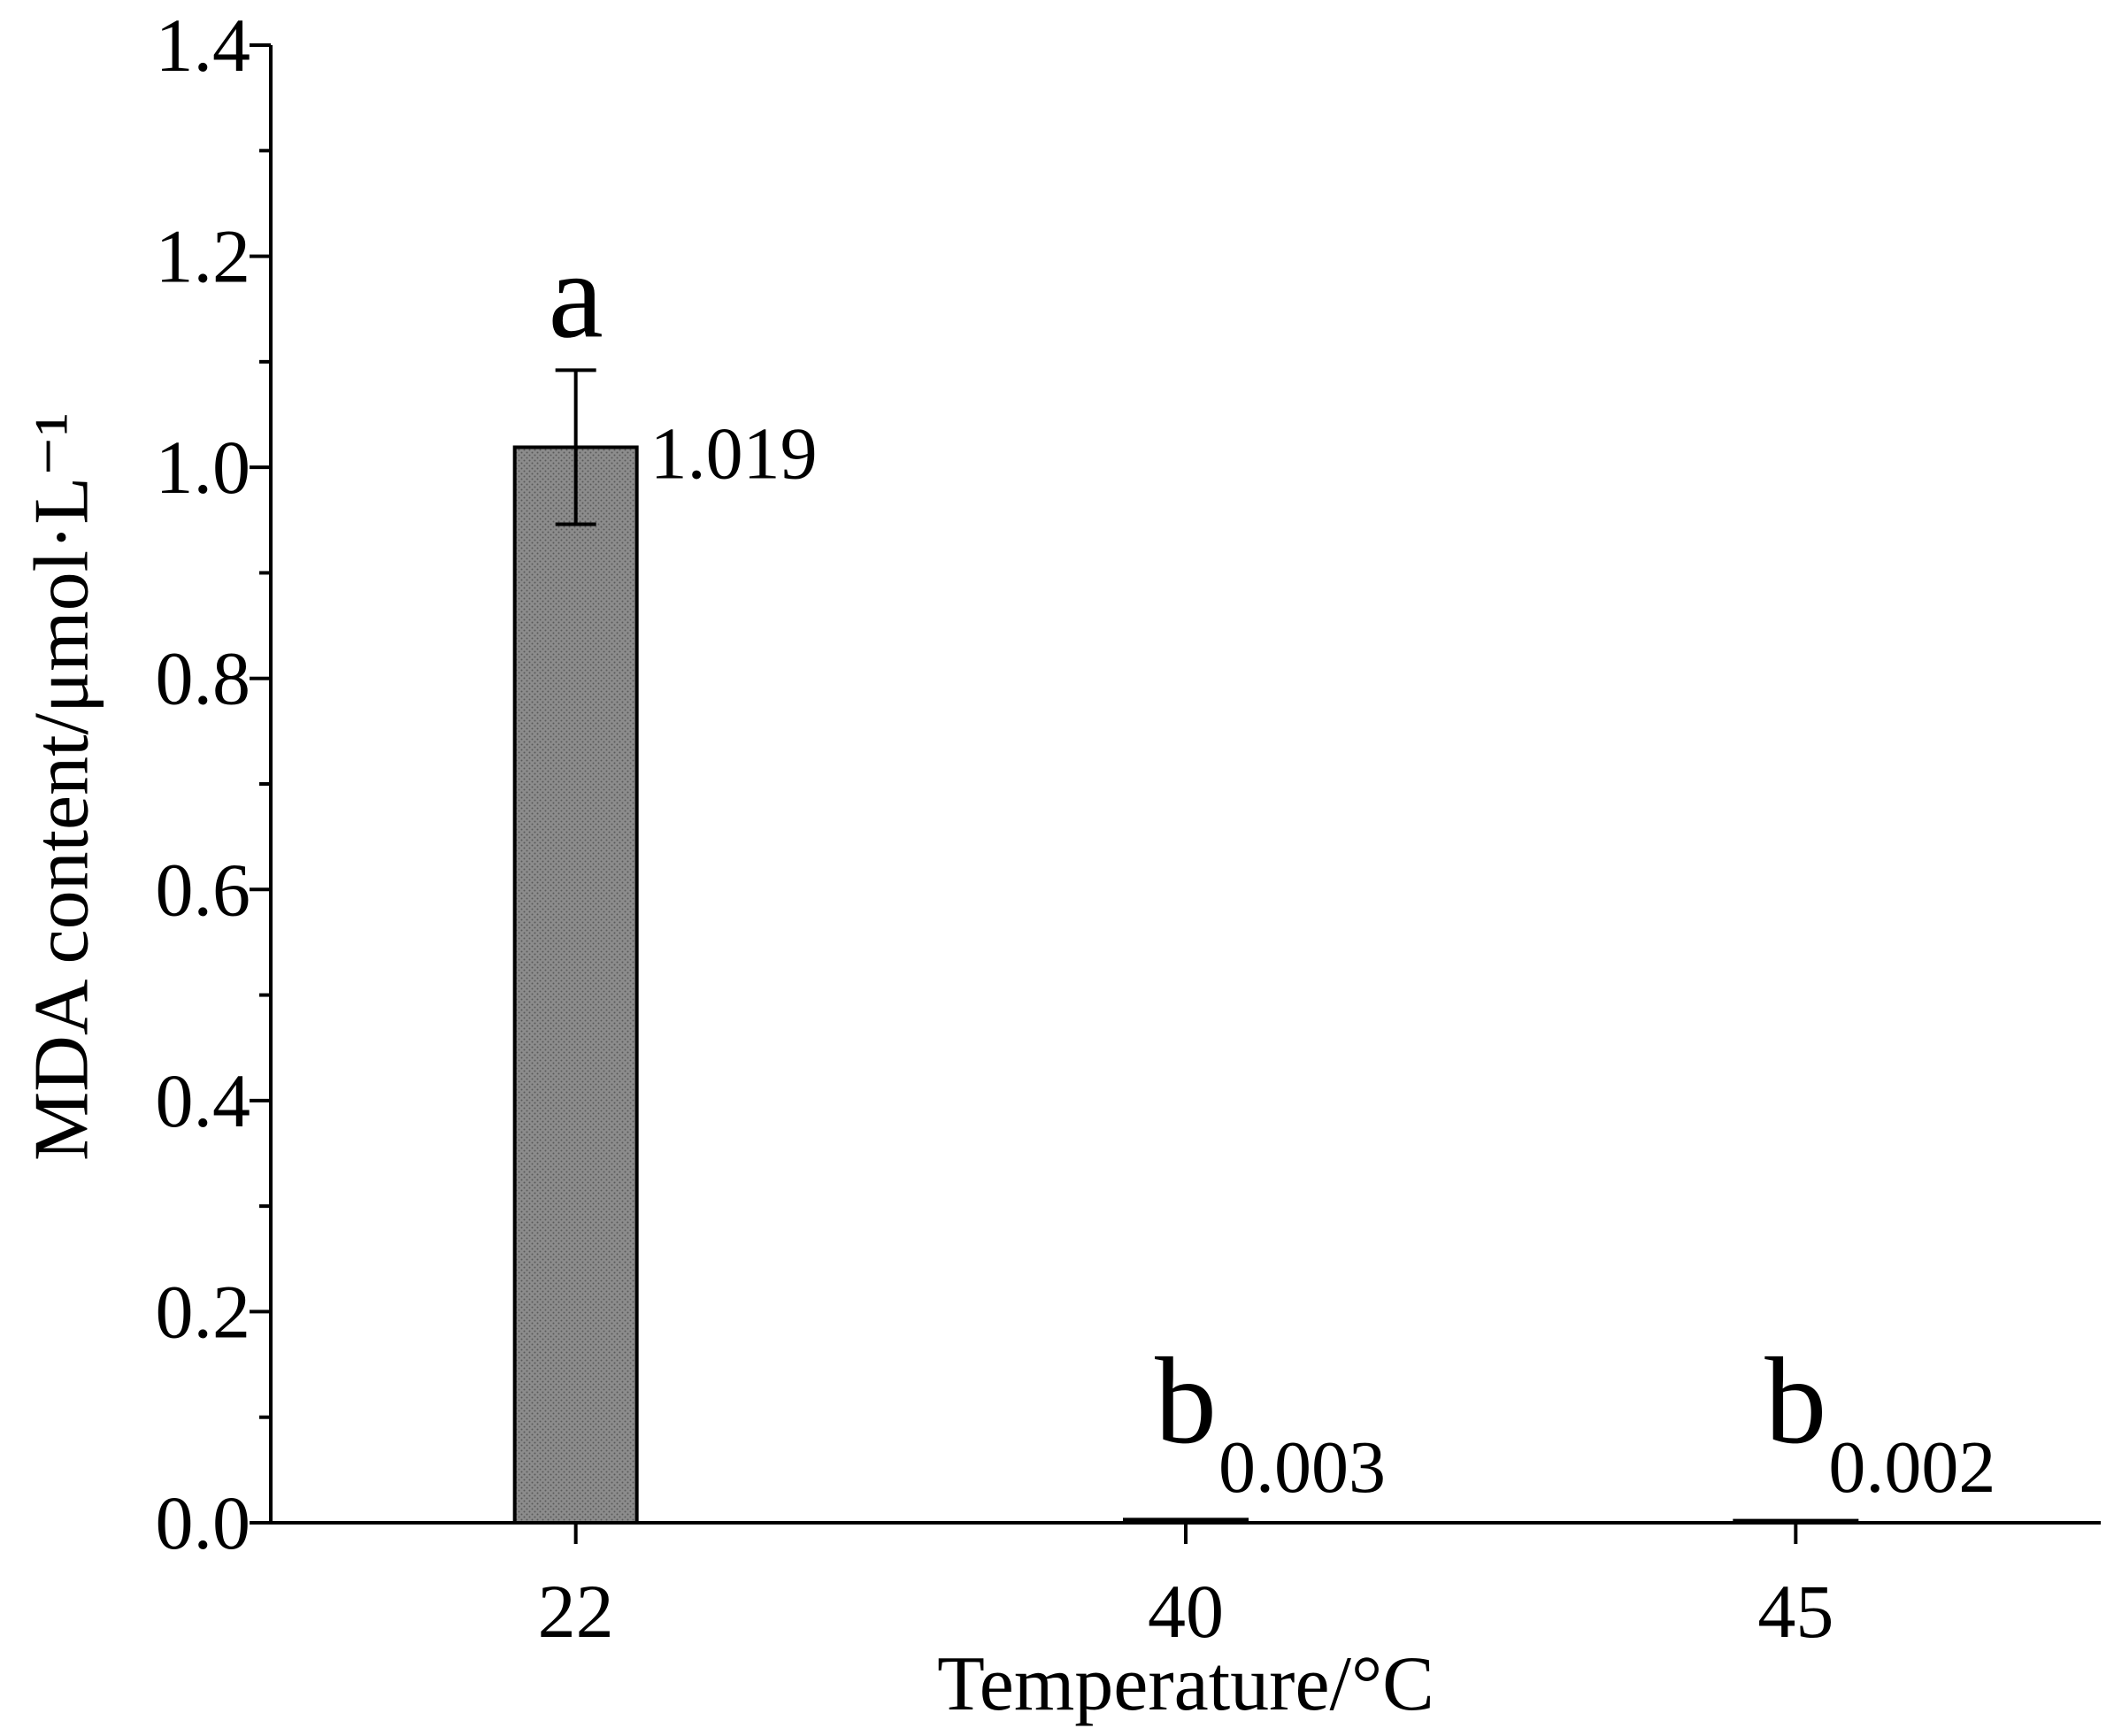 The image size is (2114, 1736). I want to click on y-axis-title: MDA content/μmol·L⁻¹, so click(62, 786).